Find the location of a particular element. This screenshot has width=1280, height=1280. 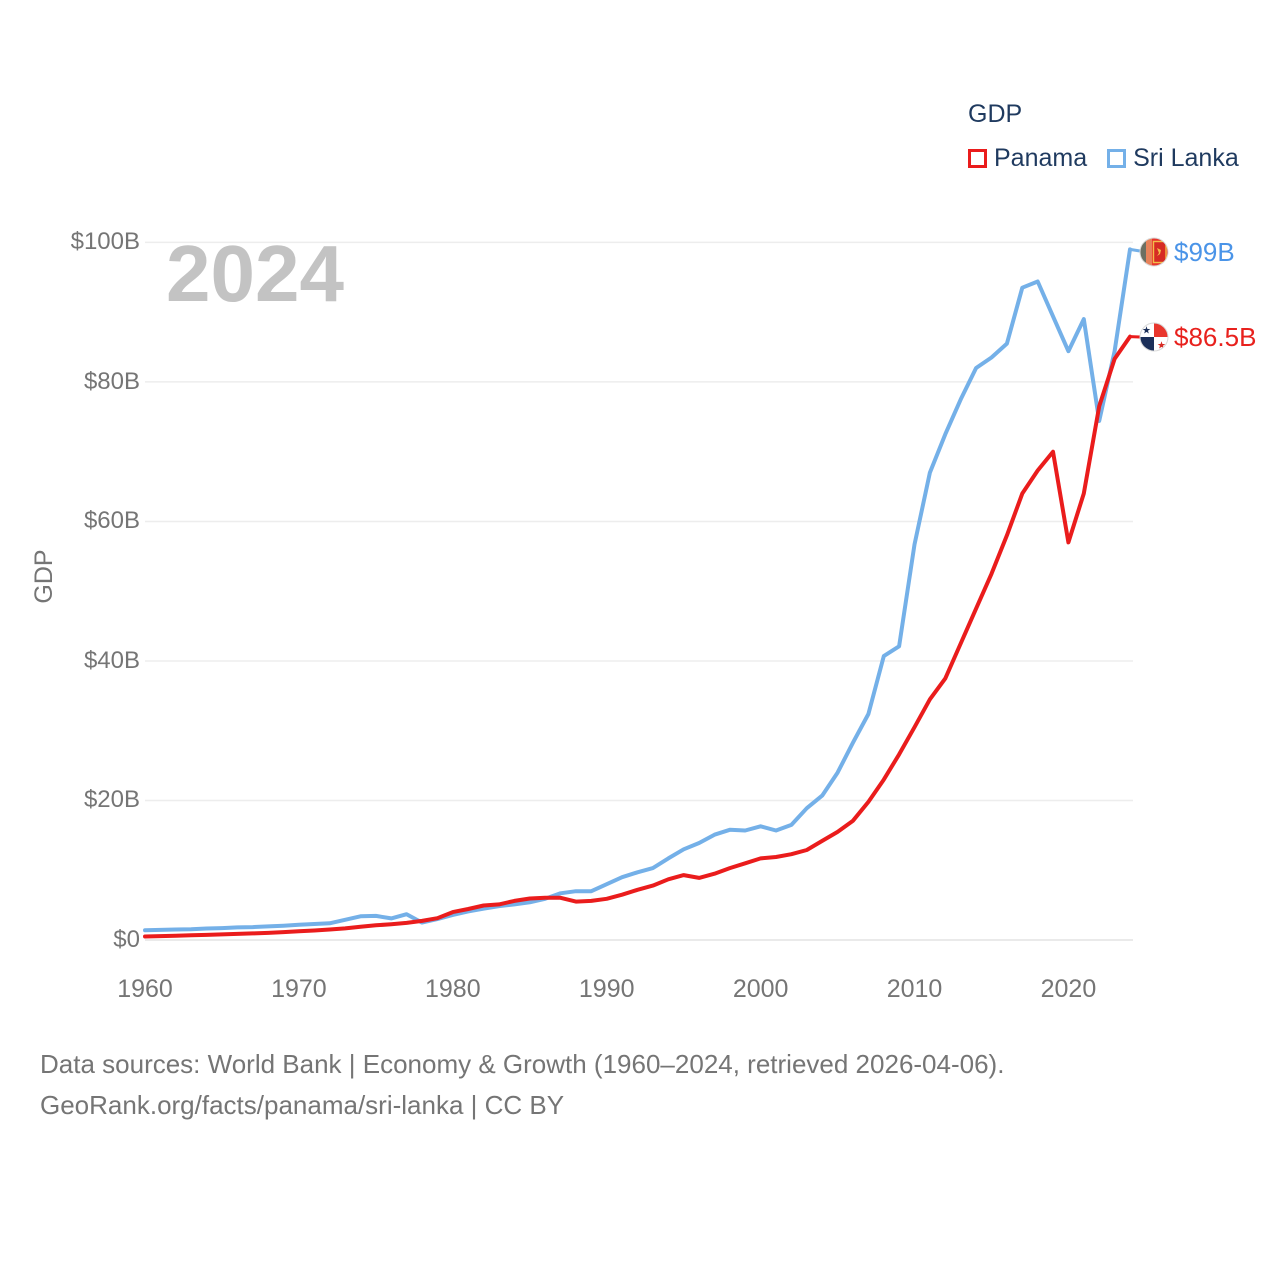

y-tick-label: $40B is located at coordinates (111, 660).